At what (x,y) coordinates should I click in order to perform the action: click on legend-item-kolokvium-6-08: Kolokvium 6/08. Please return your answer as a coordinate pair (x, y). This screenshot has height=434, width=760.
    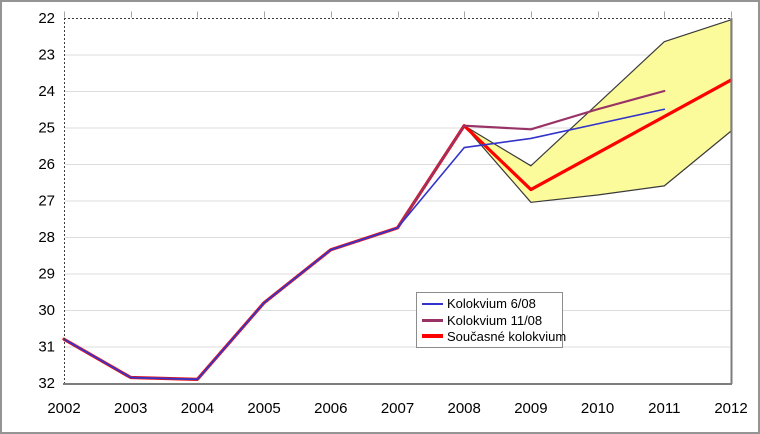
    Looking at the image, I should click on (490, 303).